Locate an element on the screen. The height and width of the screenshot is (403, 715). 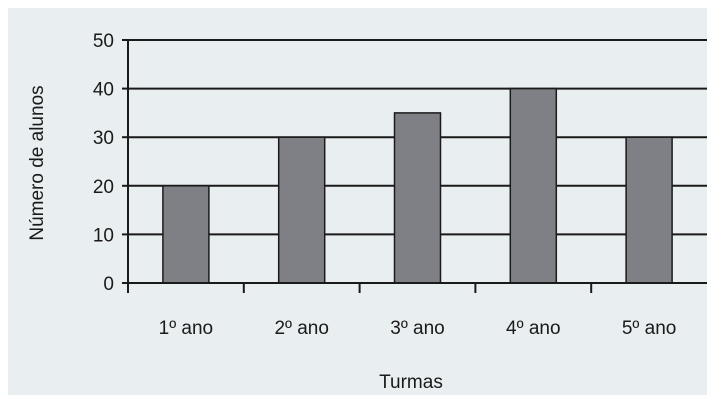
y-tick-label: 0 is located at coordinates (108, 284).